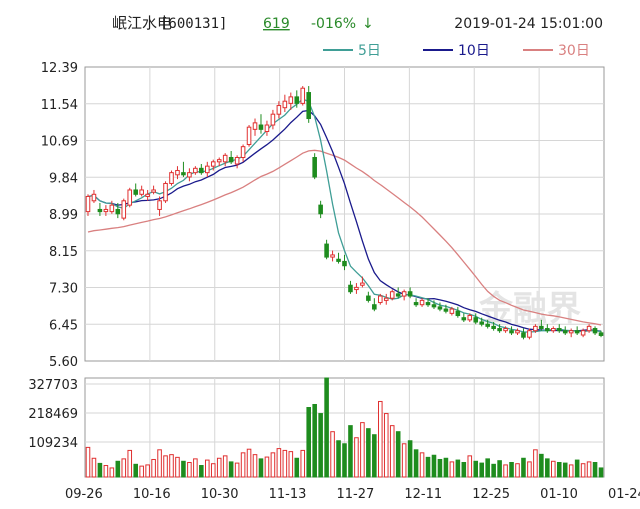  Describe the element at coordinates (59, 105) in the screenshot. I see `price-tick-label: 11.54` at that location.